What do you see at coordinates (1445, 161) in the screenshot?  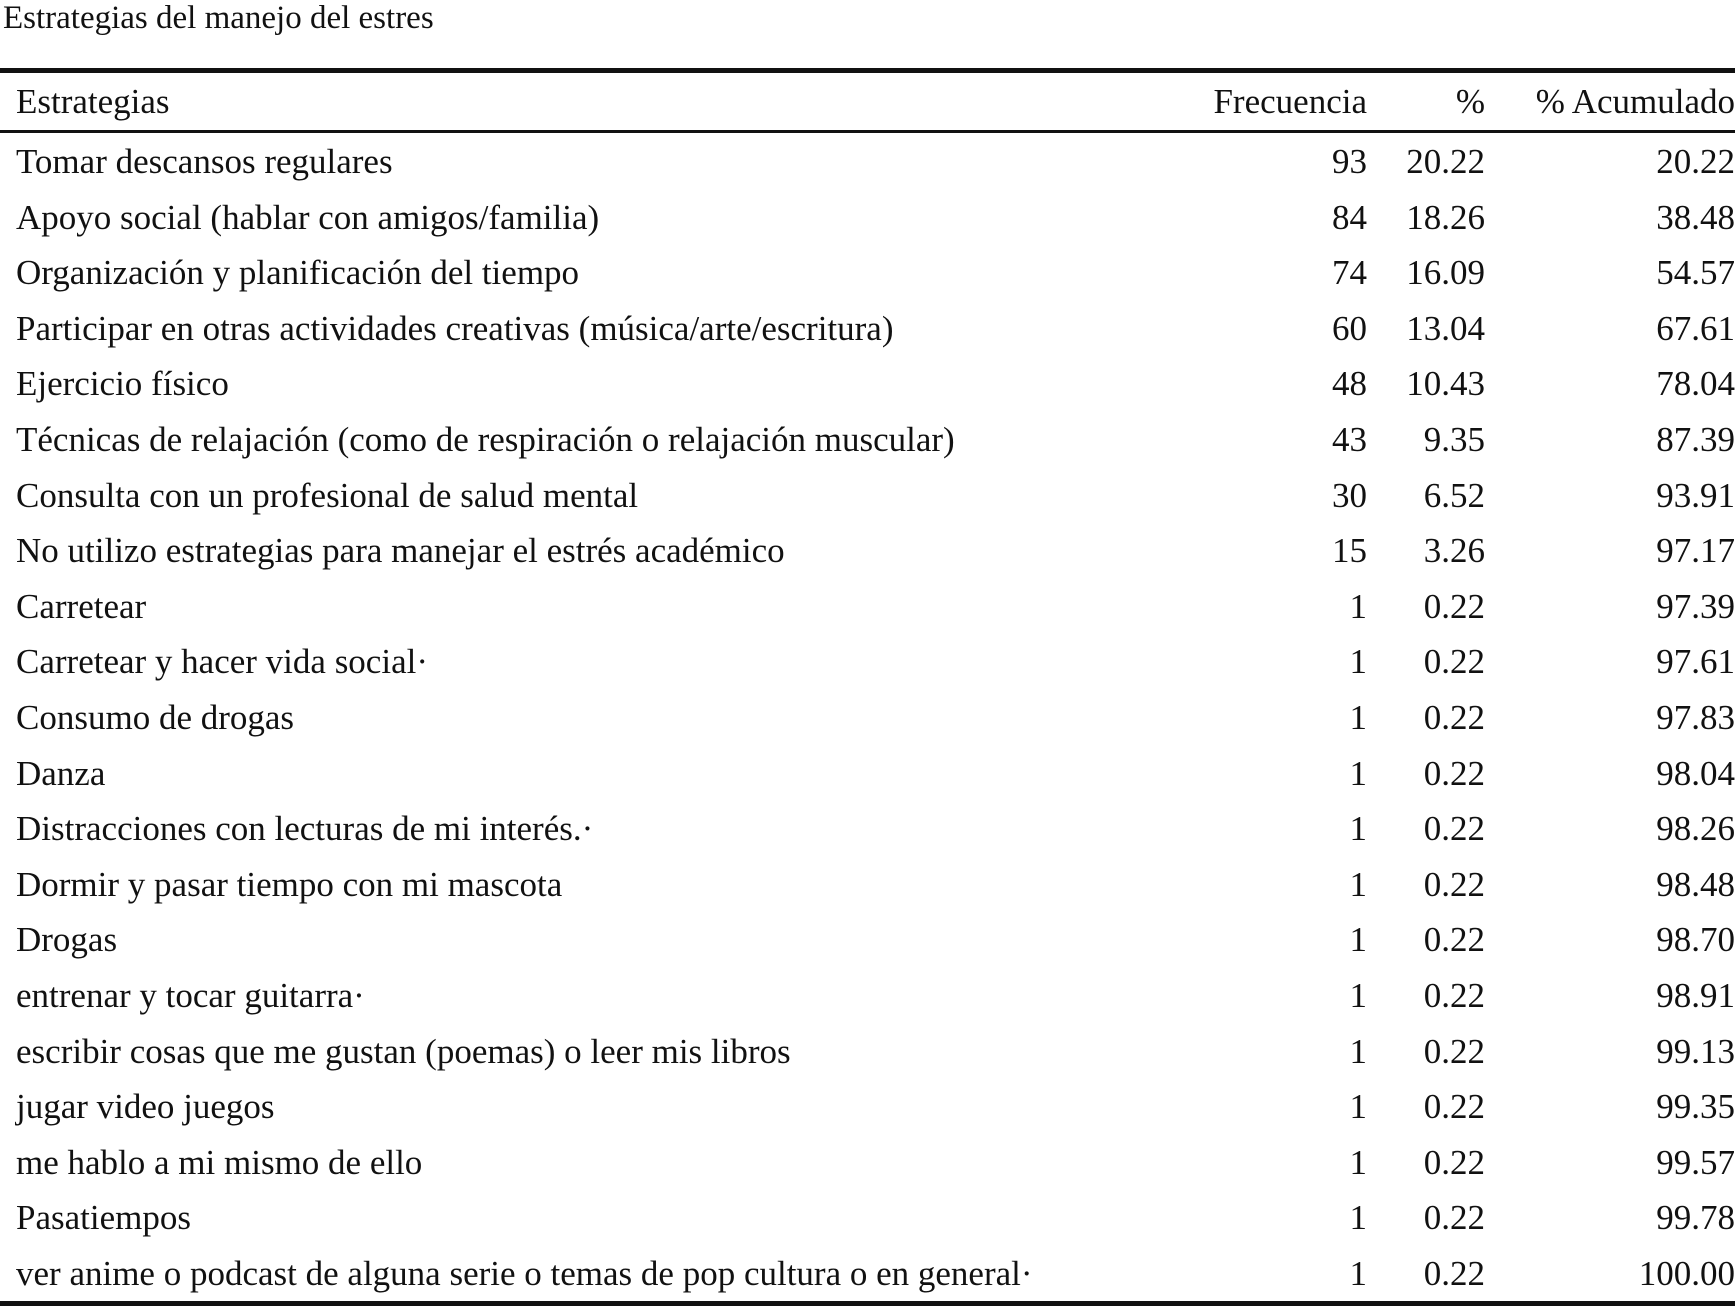 I see `percent-cell: 20.22` at bounding box center [1445, 161].